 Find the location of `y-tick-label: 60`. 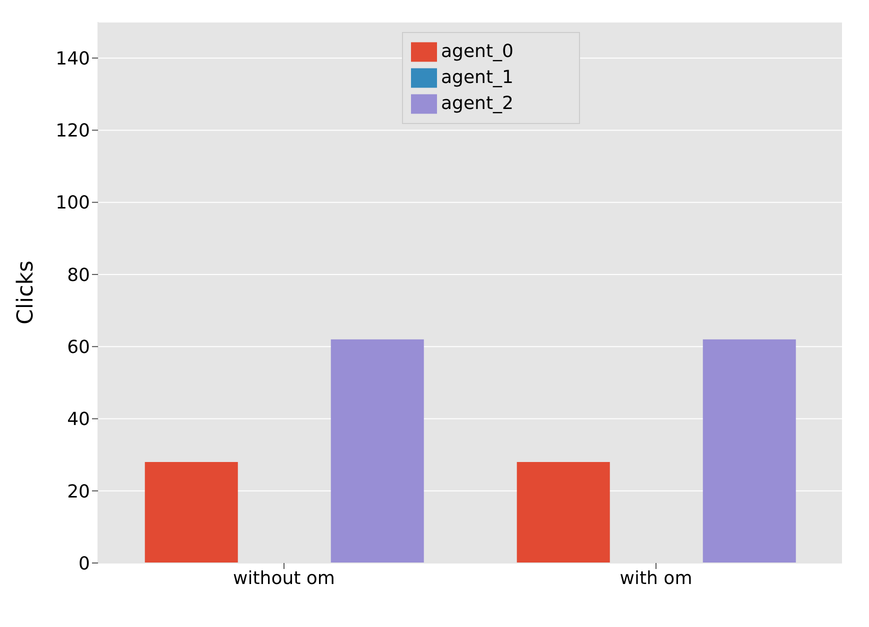

y-tick-label: 60 is located at coordinates (78, 347).